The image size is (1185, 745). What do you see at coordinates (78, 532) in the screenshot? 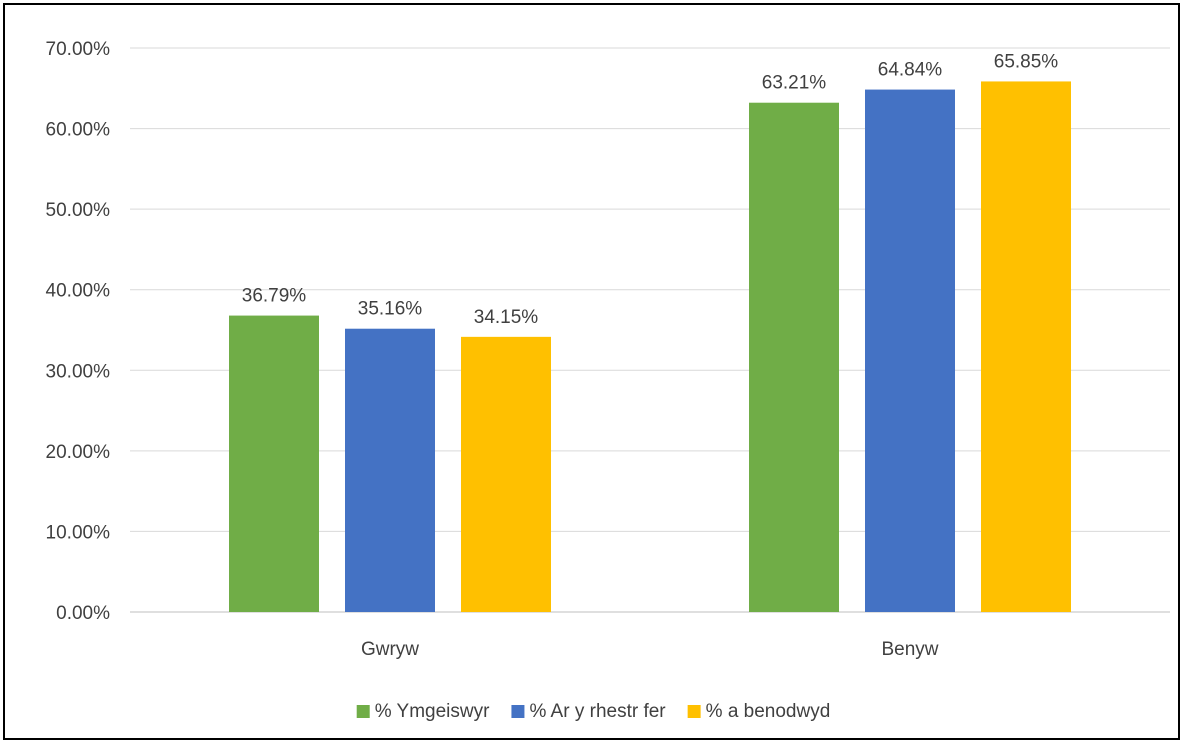
I see `y-tick-label: 10.00%` at bounding box center [78, 532].